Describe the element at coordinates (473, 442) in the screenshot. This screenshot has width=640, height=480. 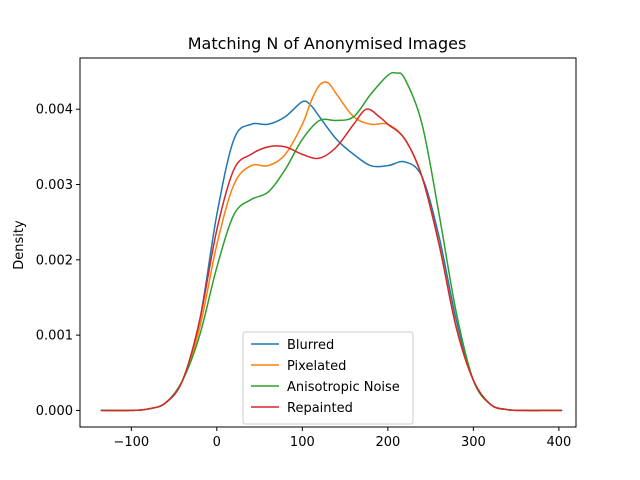
I see `x-tick-label: 300` at that location.